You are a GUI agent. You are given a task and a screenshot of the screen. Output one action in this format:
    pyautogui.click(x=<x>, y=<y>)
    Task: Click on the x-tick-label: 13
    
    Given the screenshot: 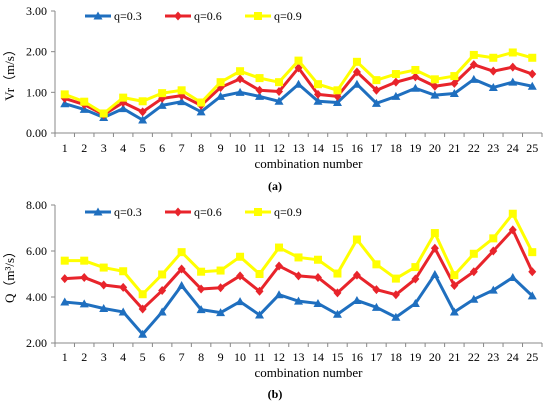 What is the action you would take?
    pyautogui.click(x=299, y=357)
    